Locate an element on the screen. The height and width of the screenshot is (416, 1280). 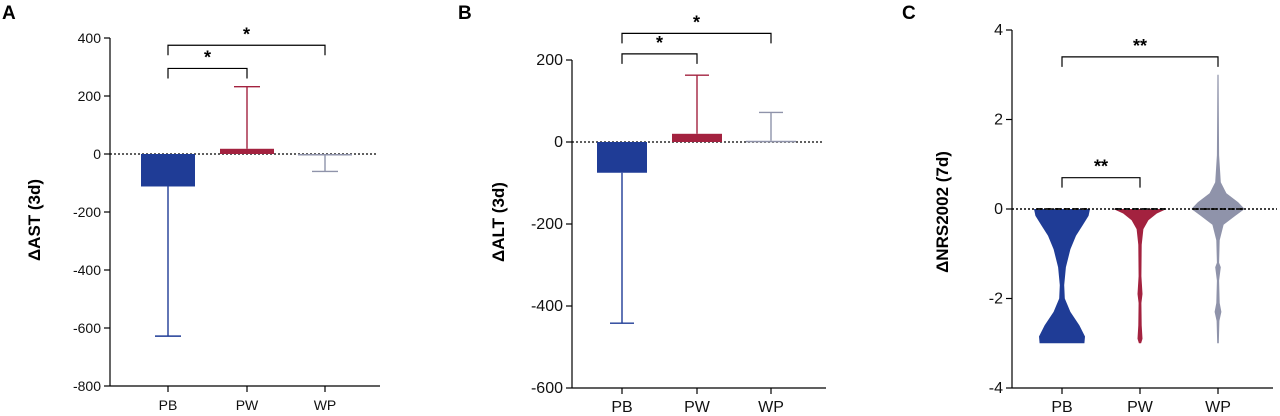
panel-c-label: C is located at coordinates (909, 13).